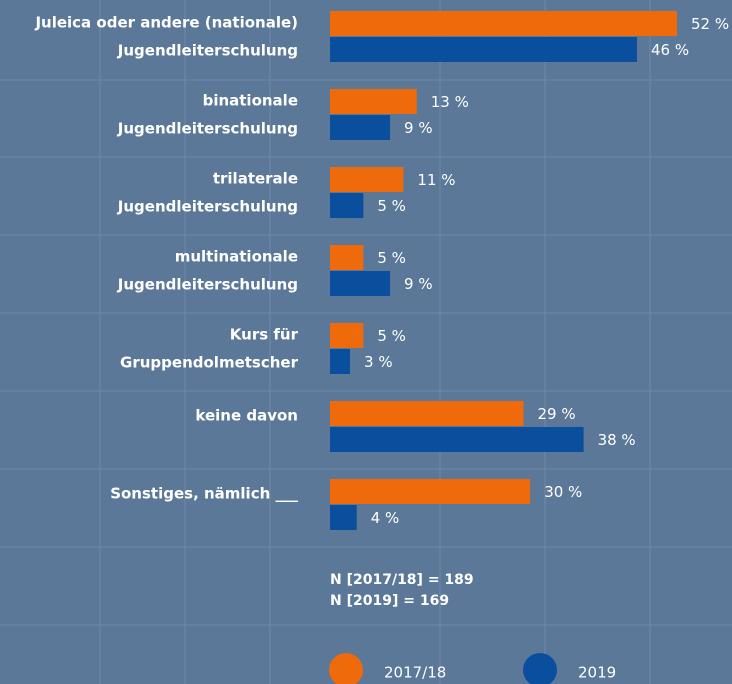 Image resolution: width=732 pixels, height=684 pixels. What do you see at coordinates (710, 24) in the screenshot?
I see `value-label: 52 %` at bounding box center [710, 24].